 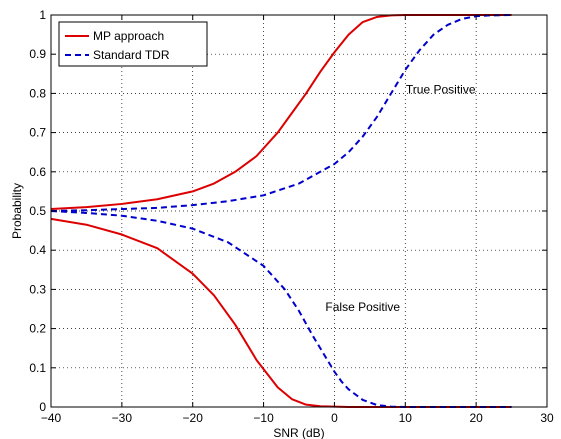 I want to click on x-tick-label: −30, so click(x=122, y=418).